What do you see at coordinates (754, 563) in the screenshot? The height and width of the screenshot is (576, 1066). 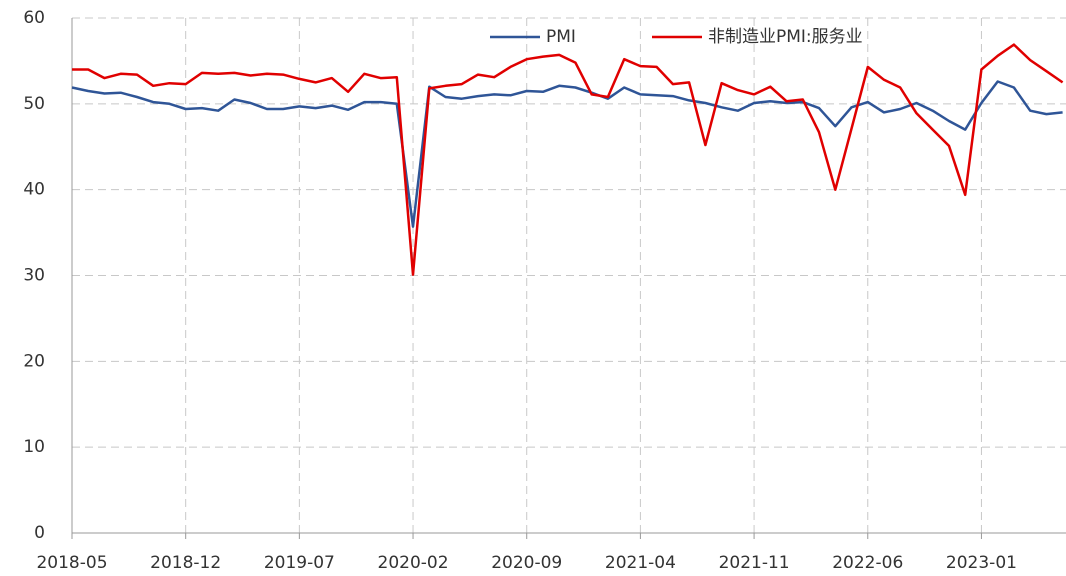 I see `x-tick-label: 2021-11` at bounding box center [754, 563].